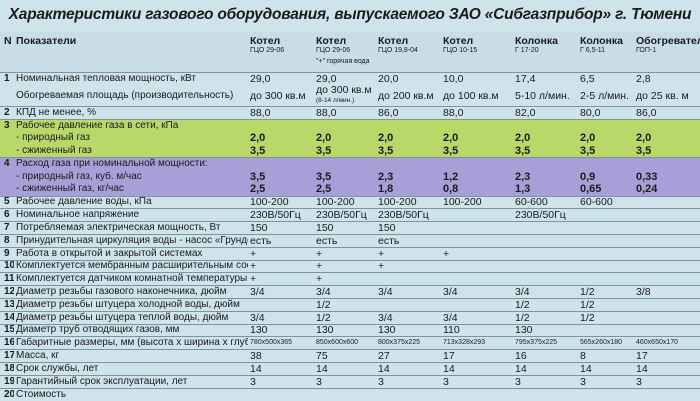 This screenshot has height=401, width=700. I want to click on row-label: Стоимость, so click(131, 394).